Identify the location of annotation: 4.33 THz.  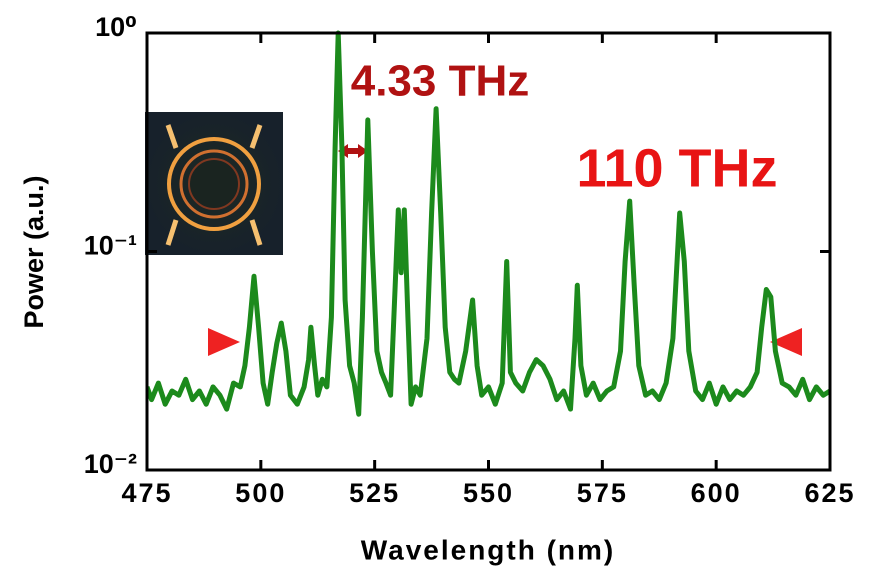
(440, 81).